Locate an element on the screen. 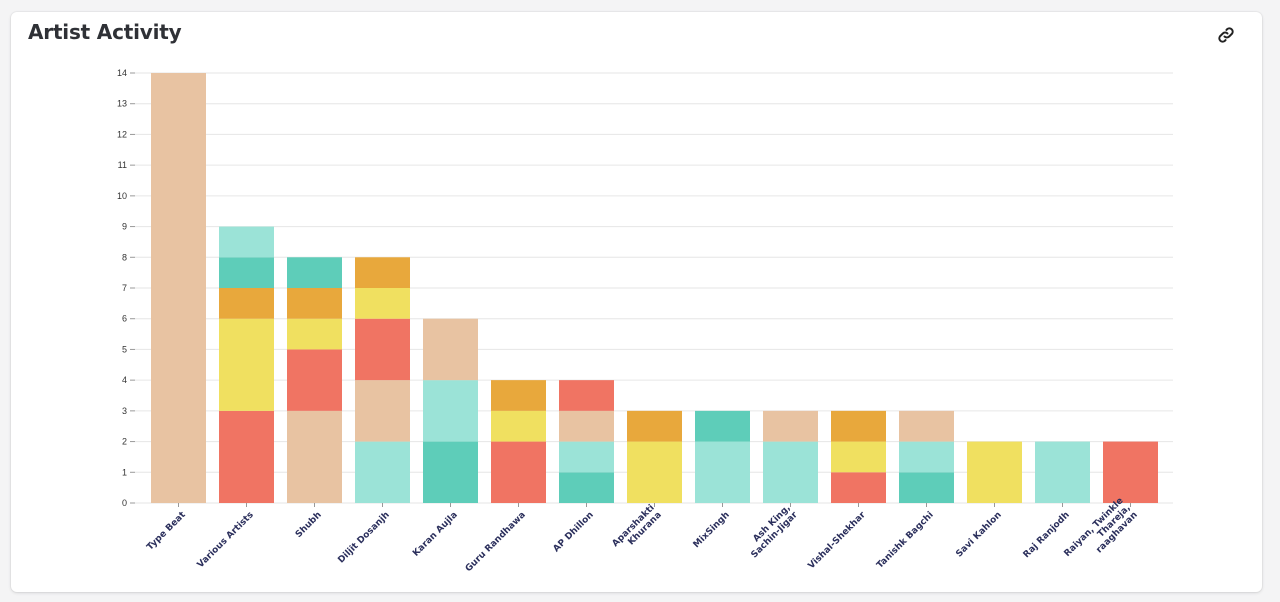  y-tick-label: 3 is located at coordinates (124, 411).